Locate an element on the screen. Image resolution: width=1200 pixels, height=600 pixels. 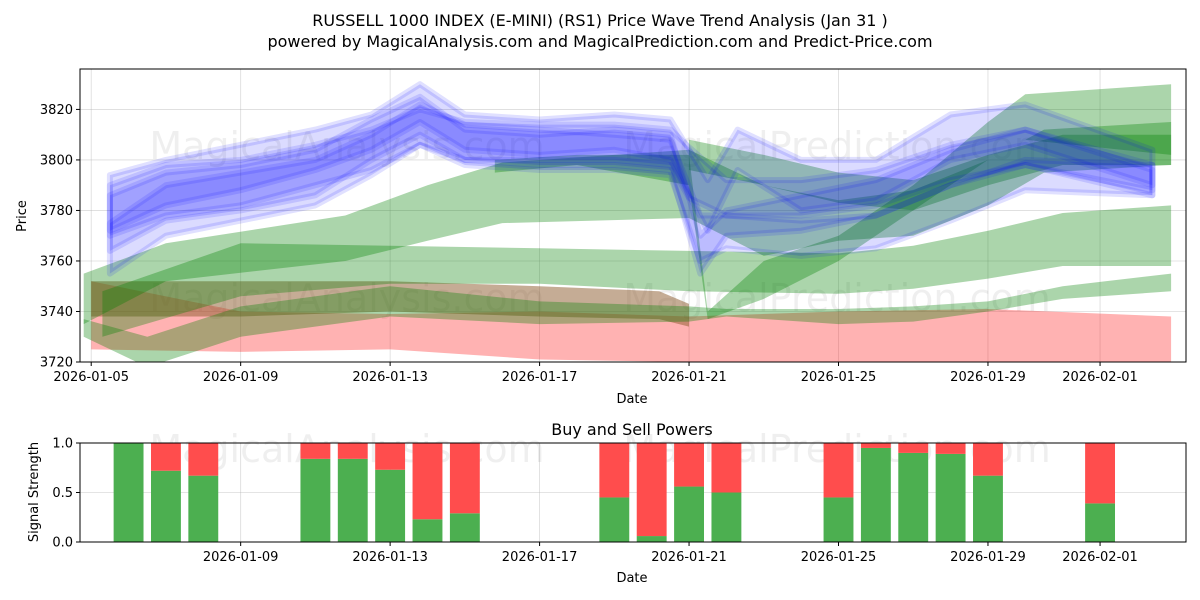
watermark: MagicalAnalysis.com is located at coordinates (346, 146).